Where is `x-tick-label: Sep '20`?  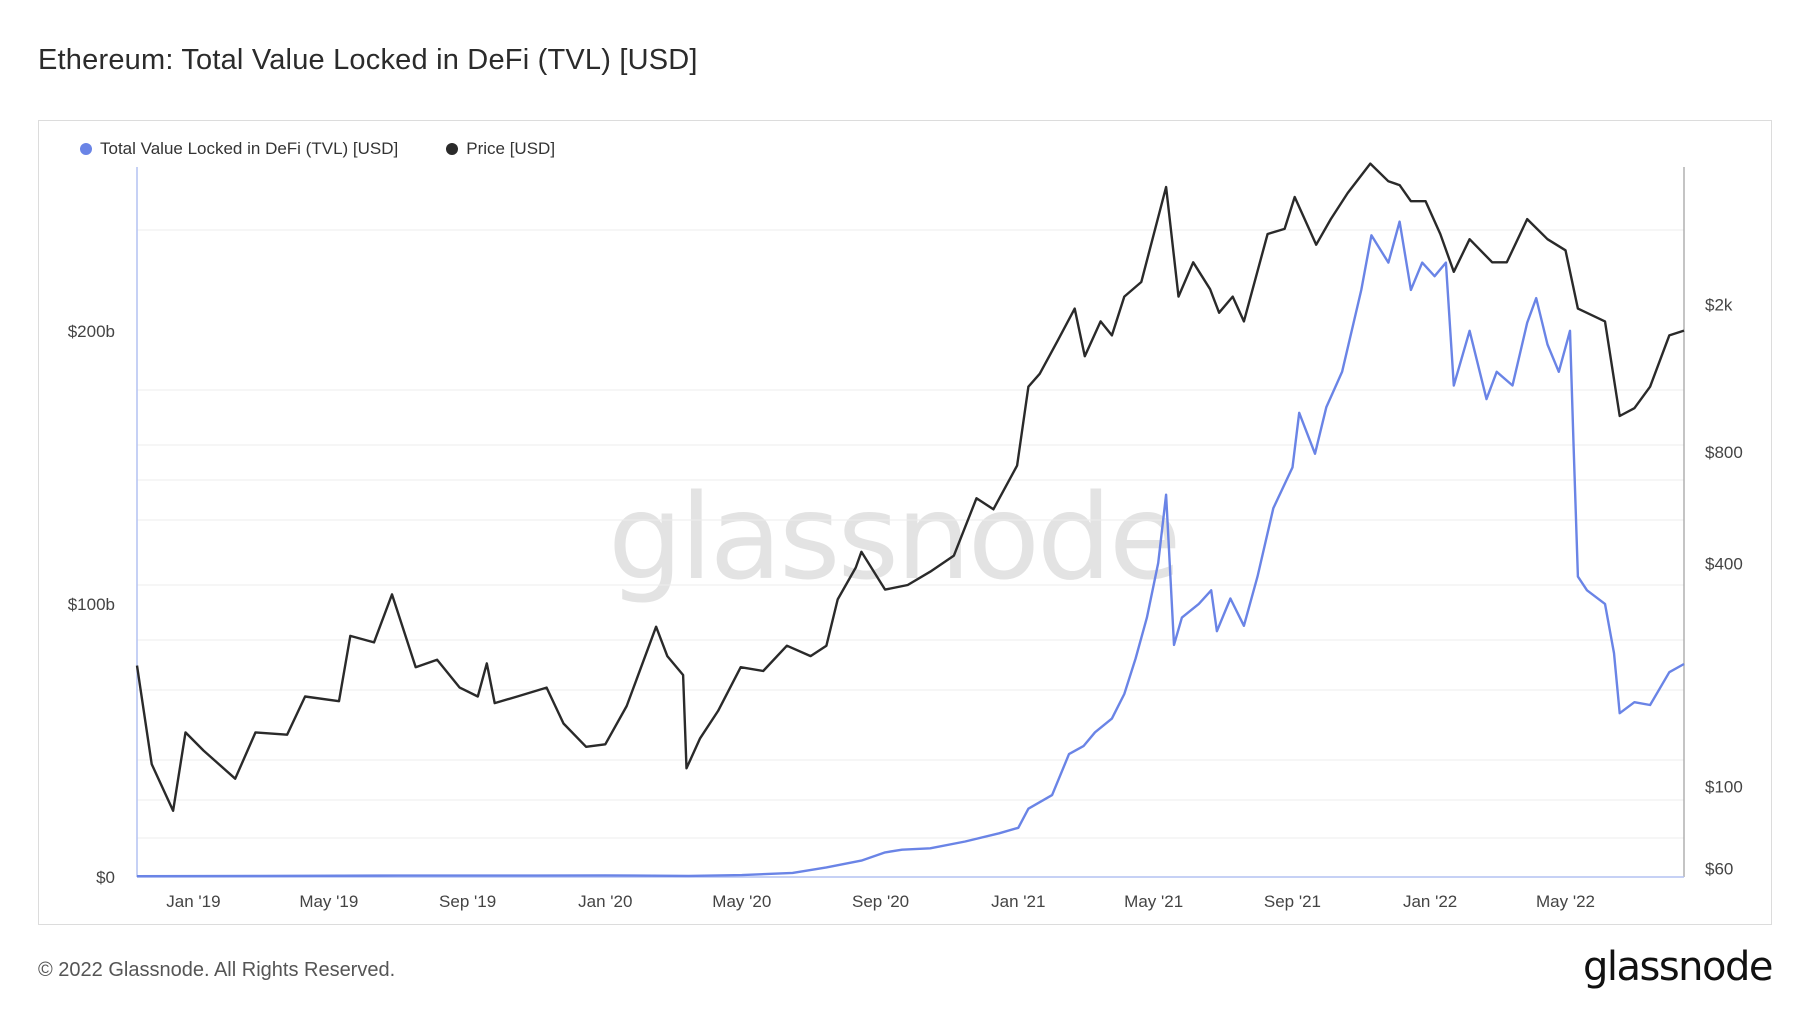
x-tick-label: Sep '20 is located at coordinates (880, 901).